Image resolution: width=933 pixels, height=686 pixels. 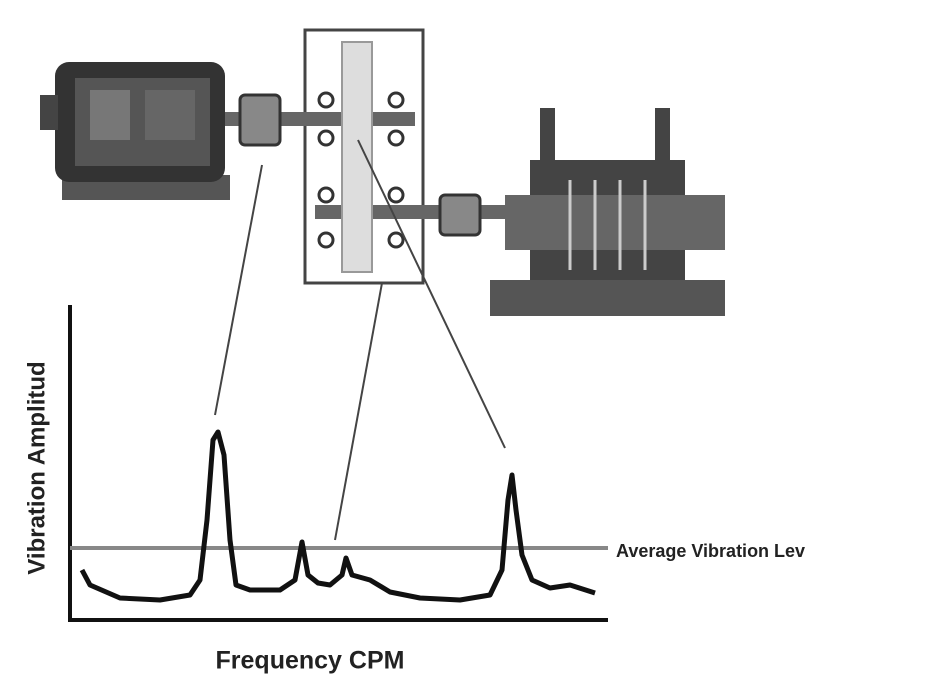 I want to click on average-level-label: Average Vibration Lev, so click(x=710, y=551).